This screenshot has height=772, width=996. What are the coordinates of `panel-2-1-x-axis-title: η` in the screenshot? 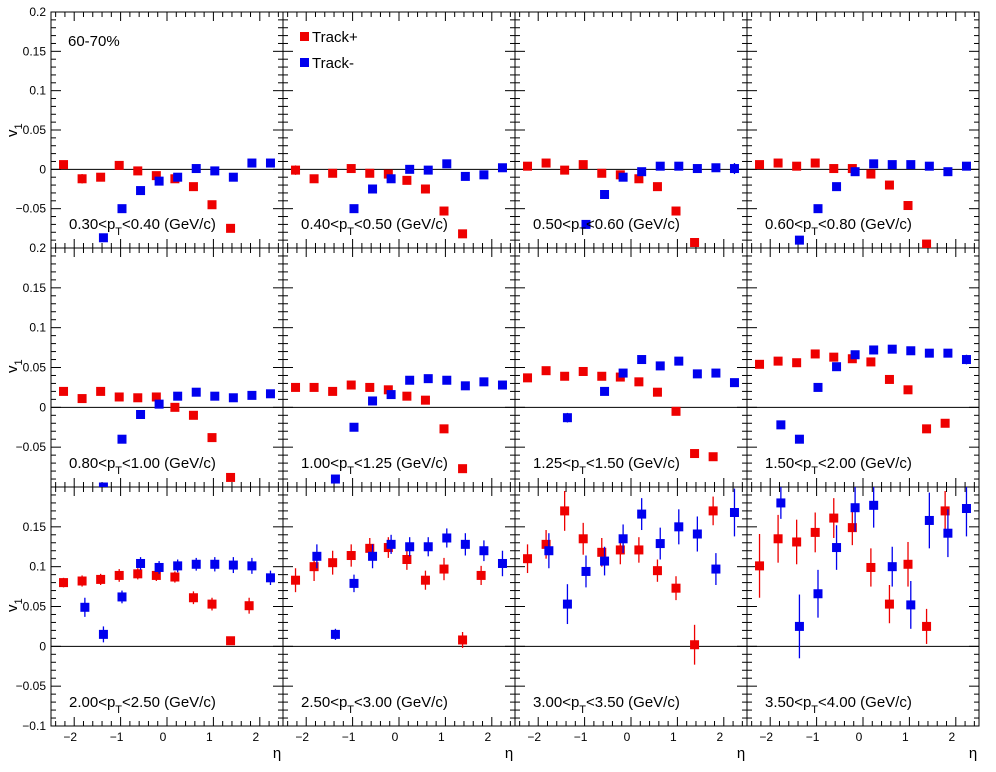 It's located at (509, 753).